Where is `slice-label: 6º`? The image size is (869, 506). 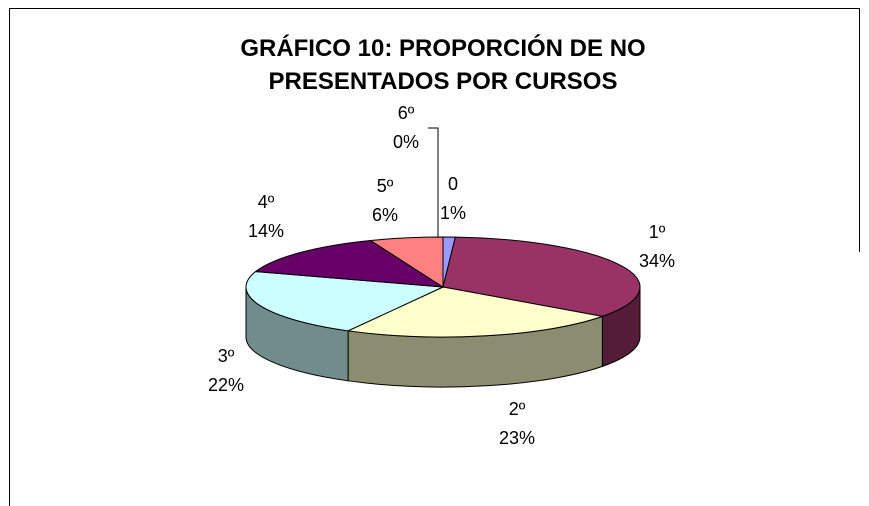
slice-label: 6º is located at coordinates (406, 113).